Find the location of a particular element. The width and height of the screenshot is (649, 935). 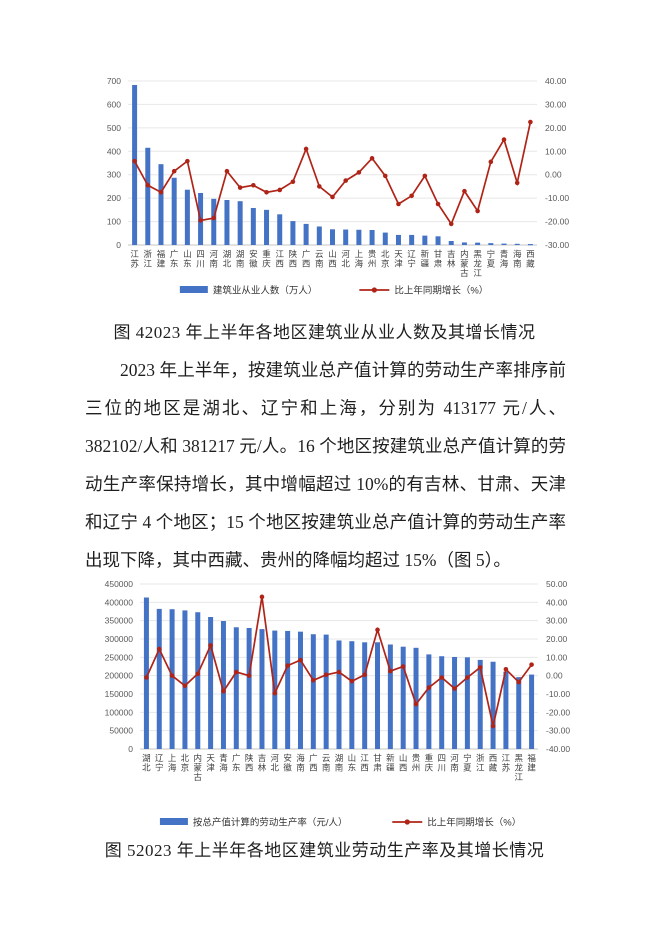

svg-text: 蒙 is located at coordinates (198, 768).